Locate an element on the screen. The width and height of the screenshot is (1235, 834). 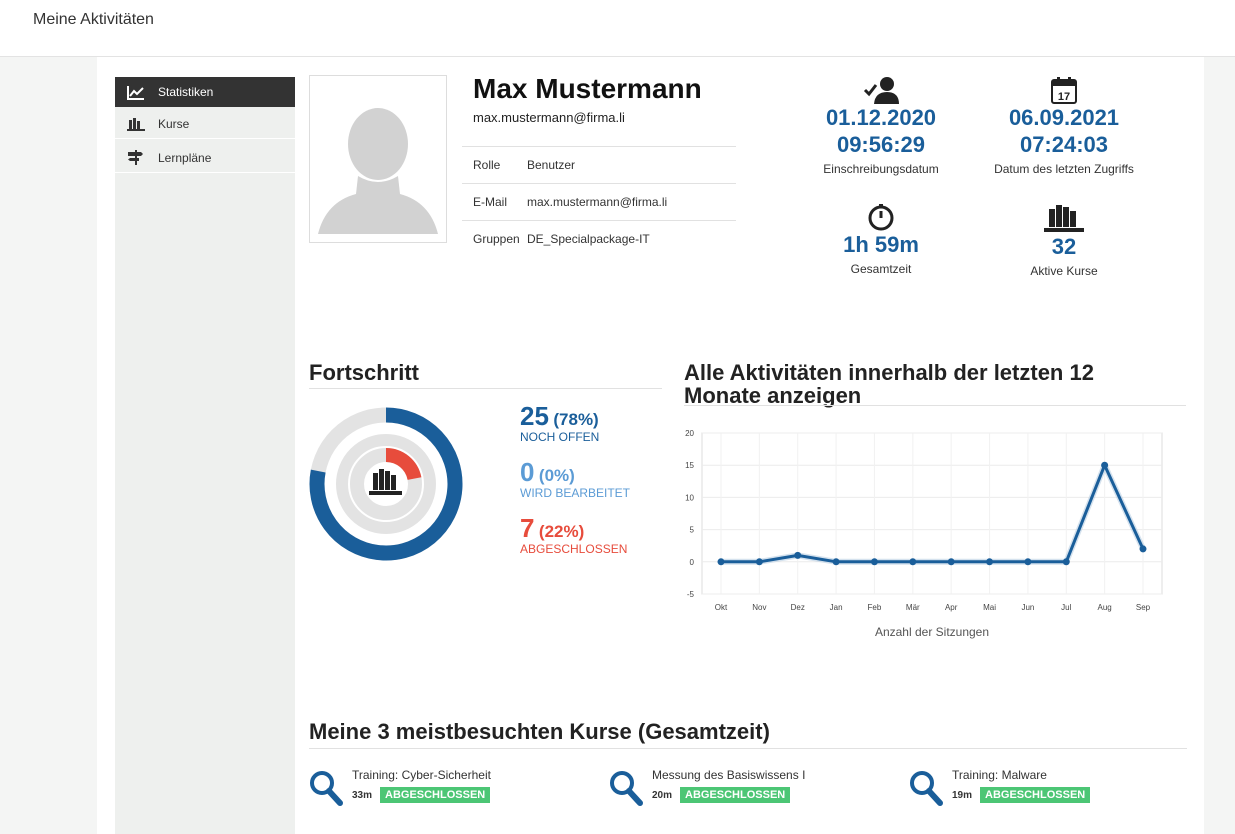
info-row-rolle: Rolle Benutzer is located at coordinates (599, 164).